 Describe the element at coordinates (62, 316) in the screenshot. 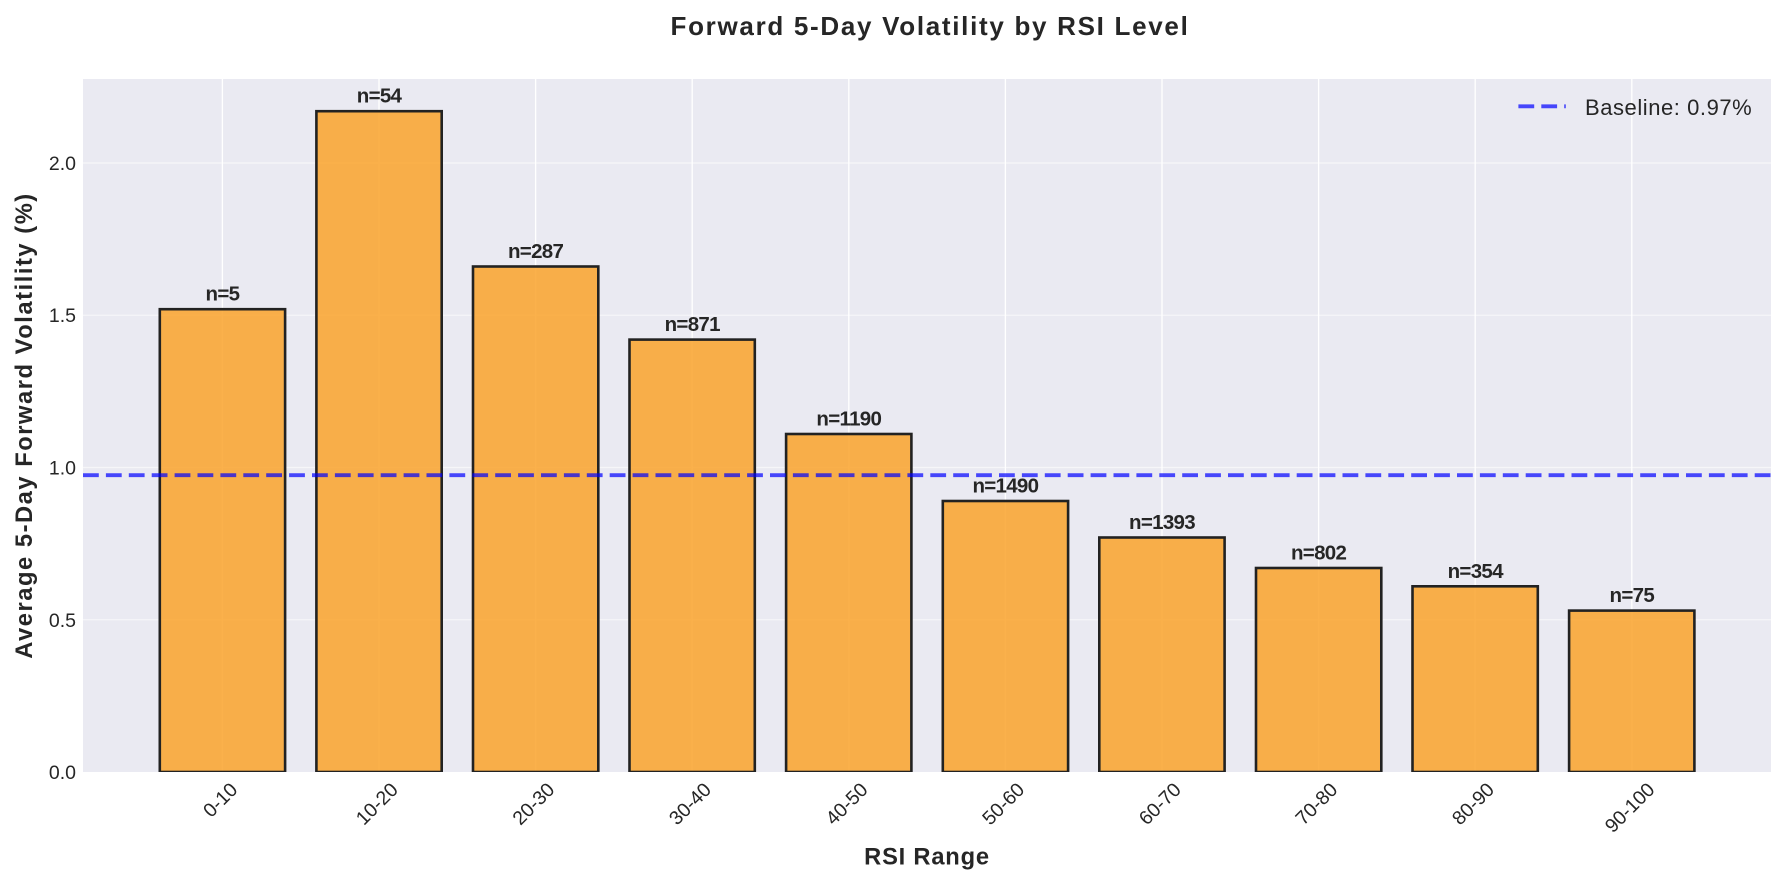

I see `svg-text: 1.5` at that location.